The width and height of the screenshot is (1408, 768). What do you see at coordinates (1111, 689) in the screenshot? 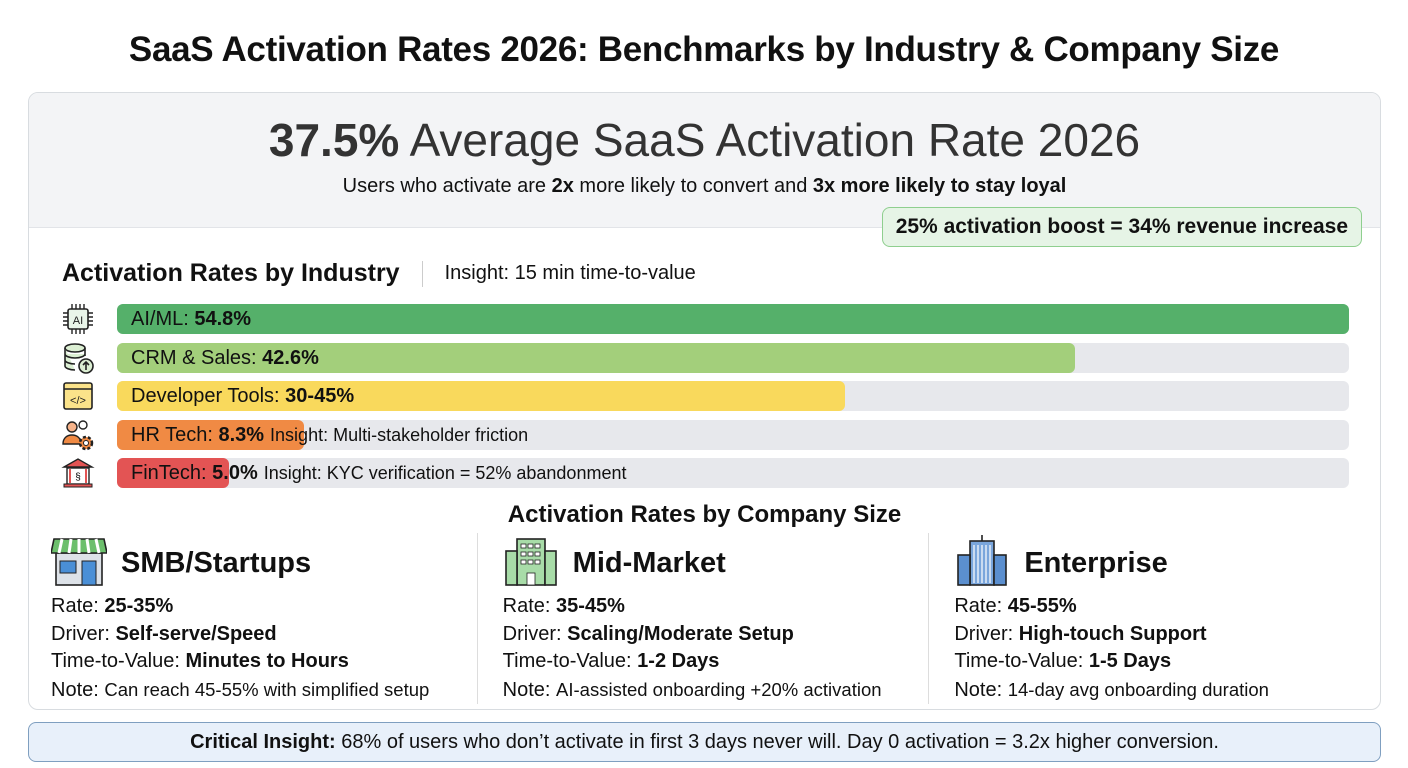
I see `note-line: Note: 14-day avg onboarding duration` at bounding box center [1111, 689].